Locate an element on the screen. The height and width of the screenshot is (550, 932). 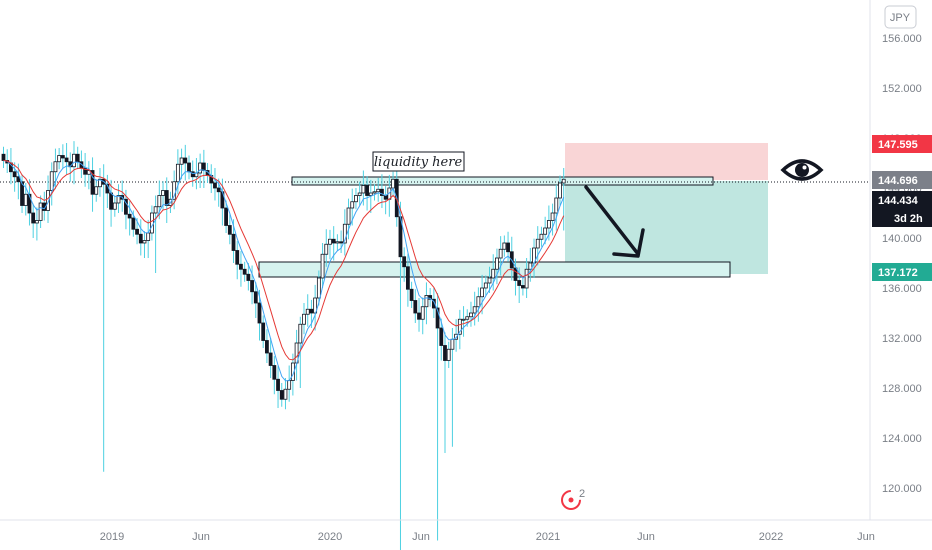
take-profit-zone is located at coordinates (666, 227).